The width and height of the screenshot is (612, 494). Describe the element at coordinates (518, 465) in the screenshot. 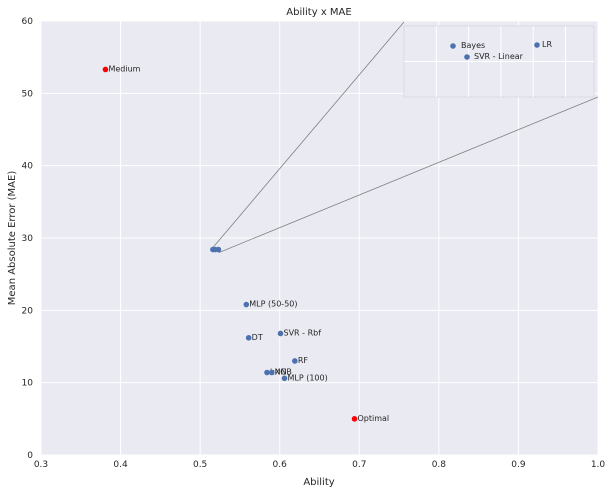

I see `x-tick-label: 0.9` at that location.